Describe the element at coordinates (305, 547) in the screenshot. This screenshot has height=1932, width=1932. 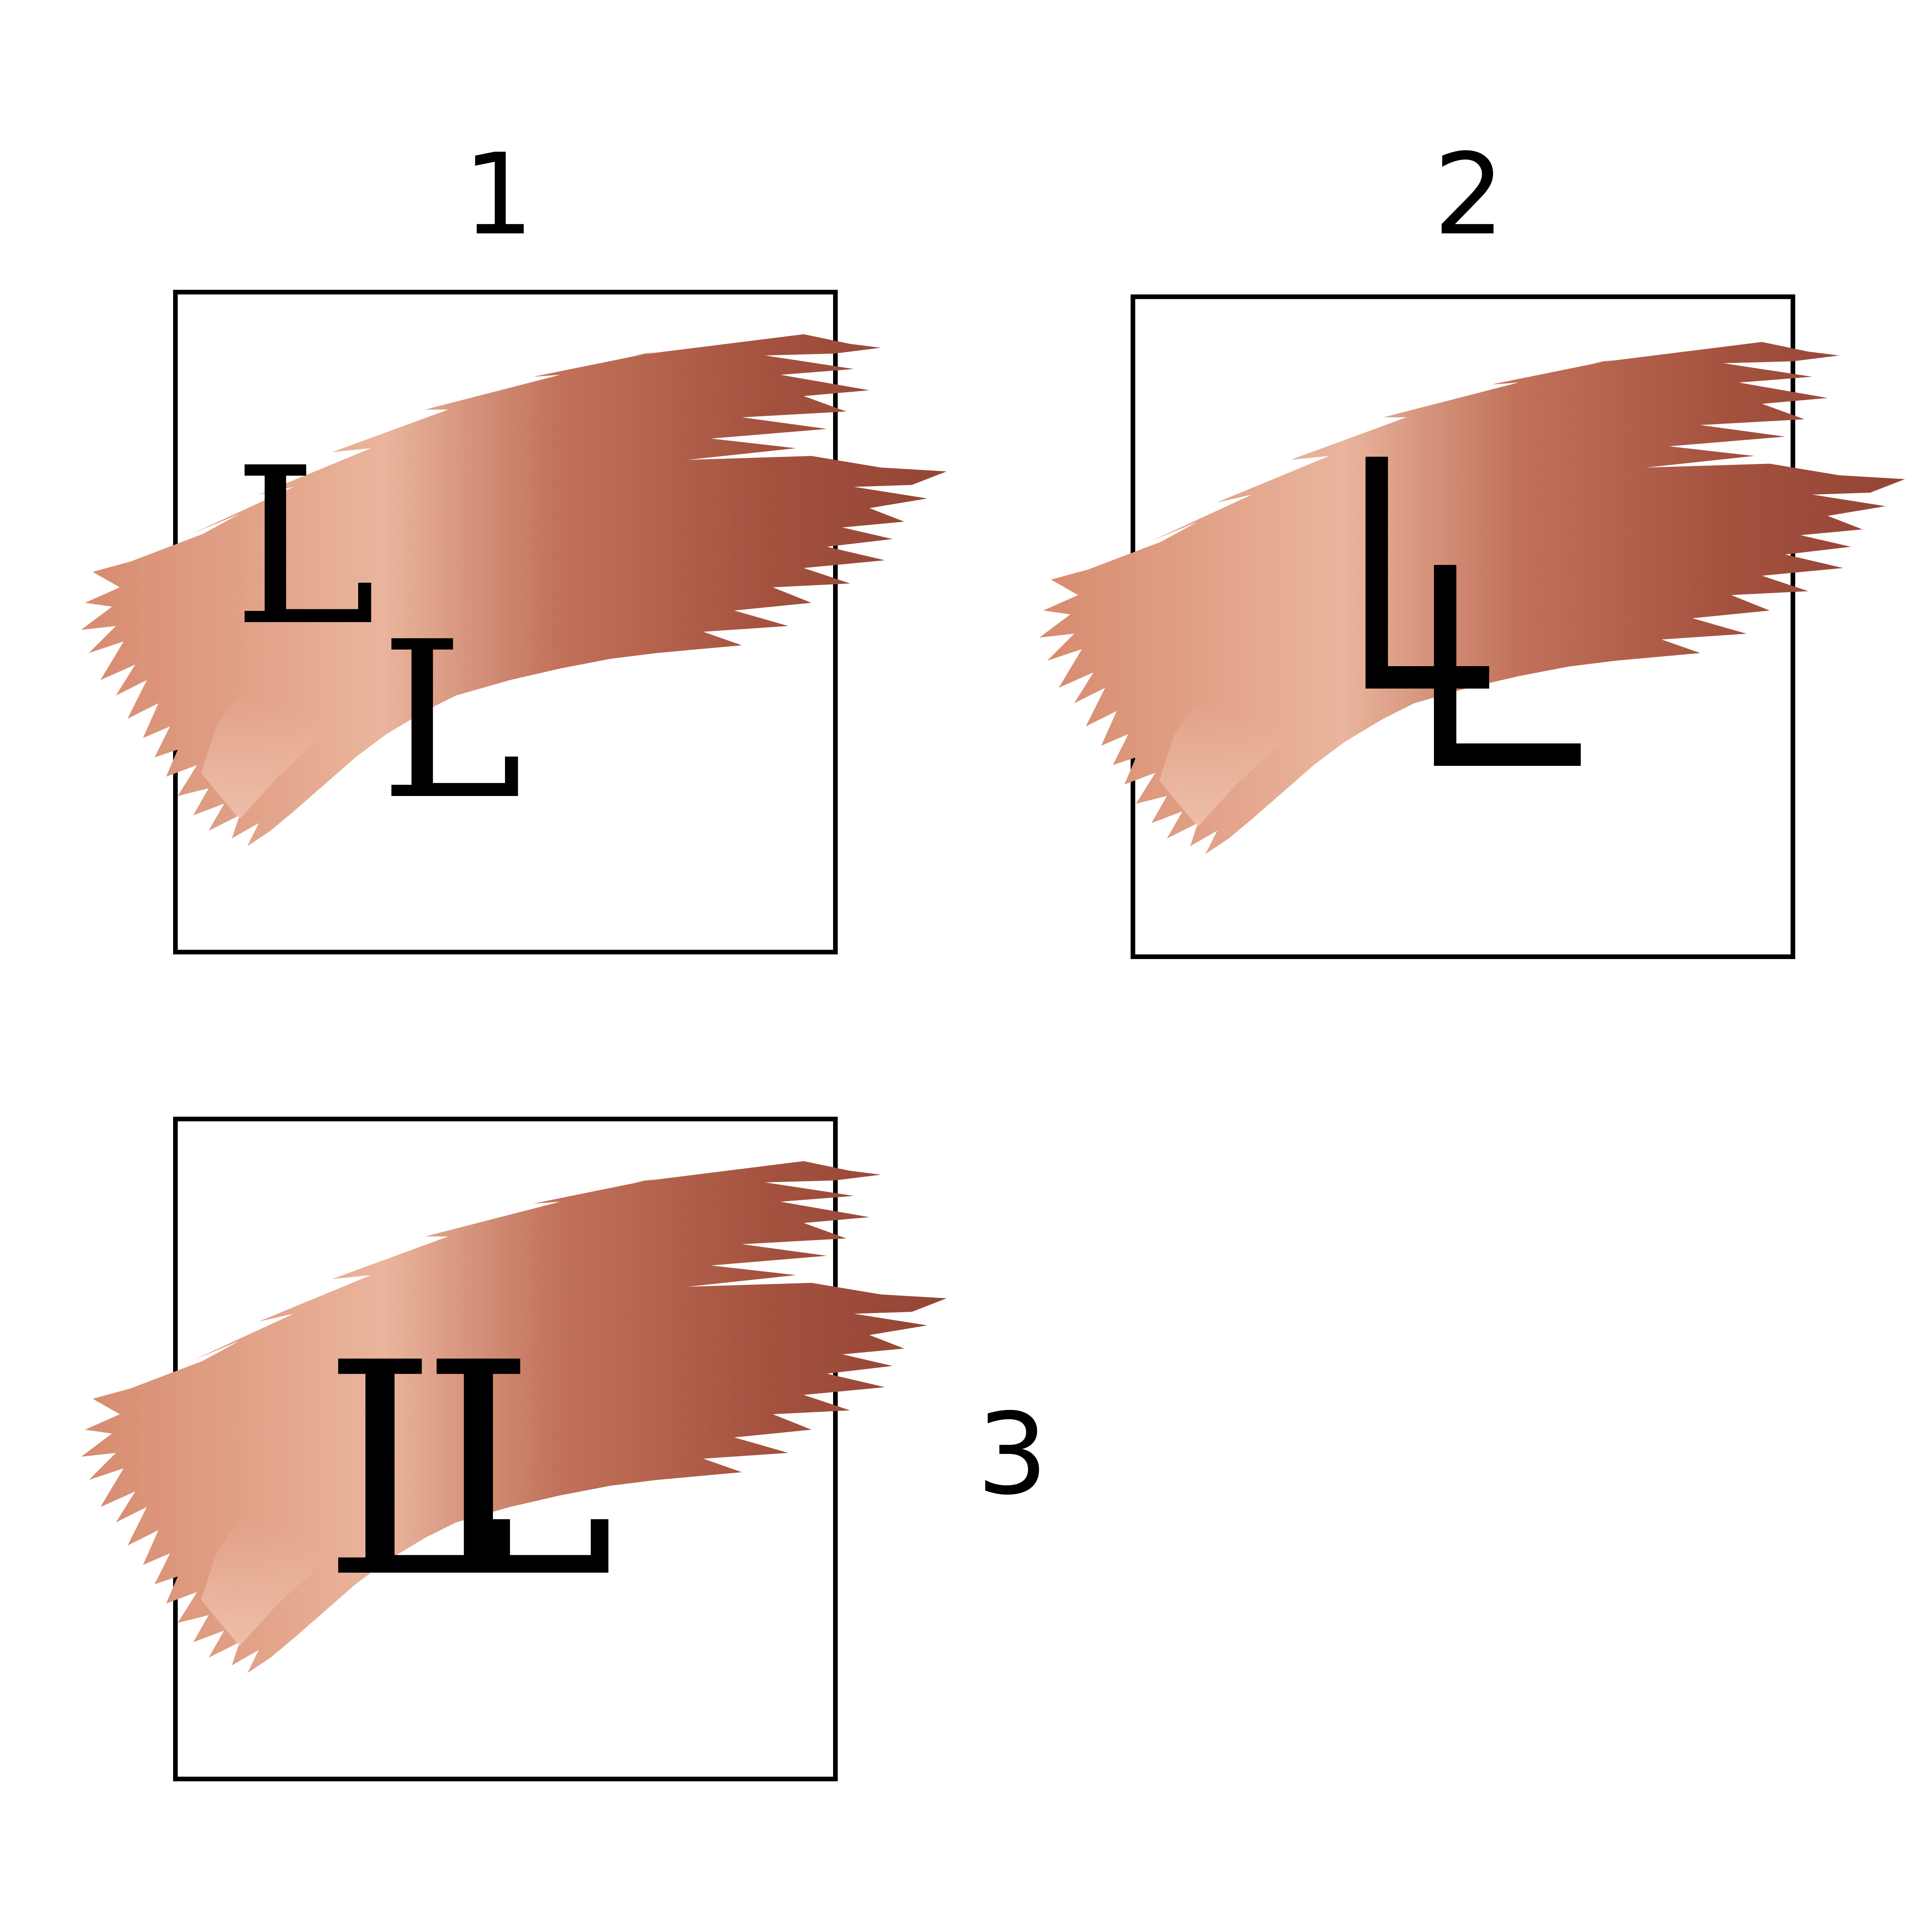
I see `monogram-1-letter-1: L` at that location.